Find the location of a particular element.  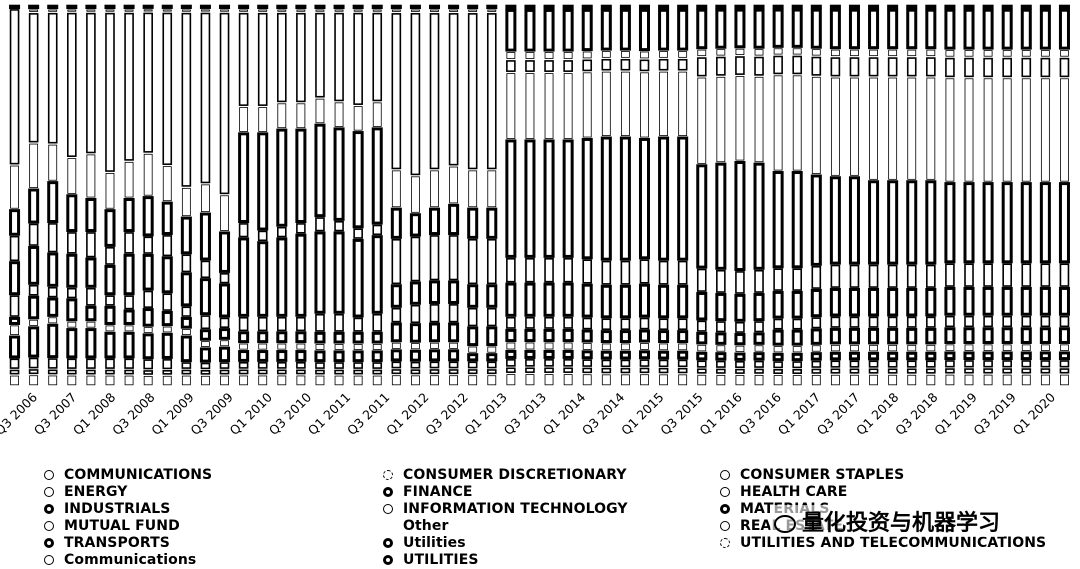

legend-item: MUTUAL FUND is located at coordinates (128, 525).